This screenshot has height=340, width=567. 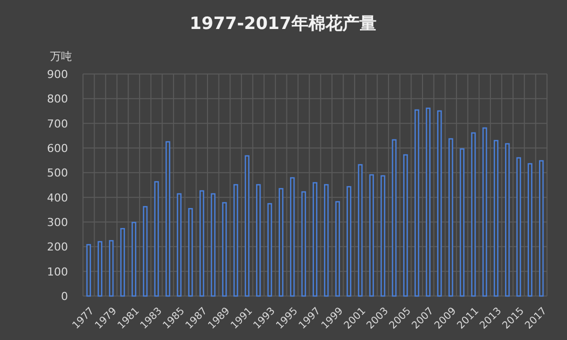 I want to click on y-tick-label: 400, so click(x=57, y=197).